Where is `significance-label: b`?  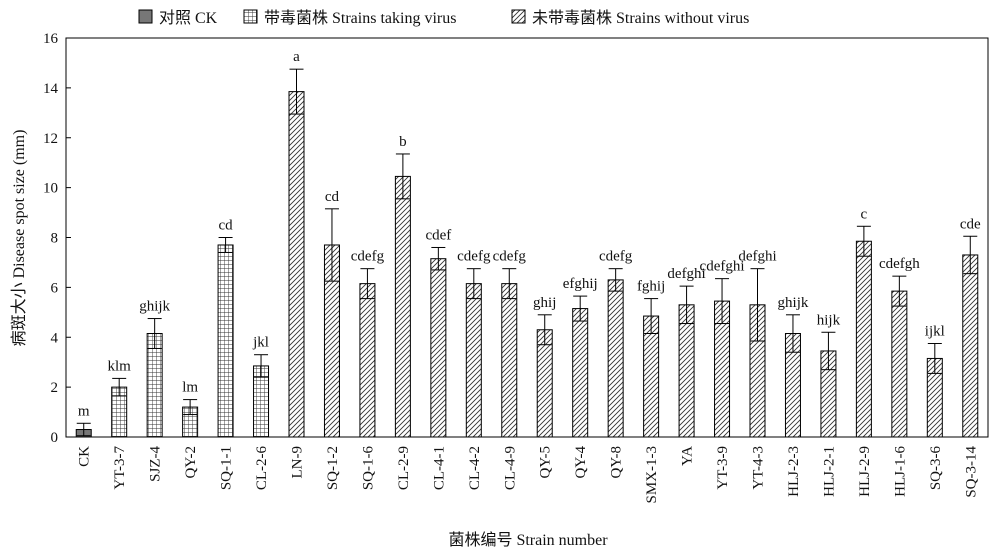 significance-label: b is located at coordinates (403, 142).